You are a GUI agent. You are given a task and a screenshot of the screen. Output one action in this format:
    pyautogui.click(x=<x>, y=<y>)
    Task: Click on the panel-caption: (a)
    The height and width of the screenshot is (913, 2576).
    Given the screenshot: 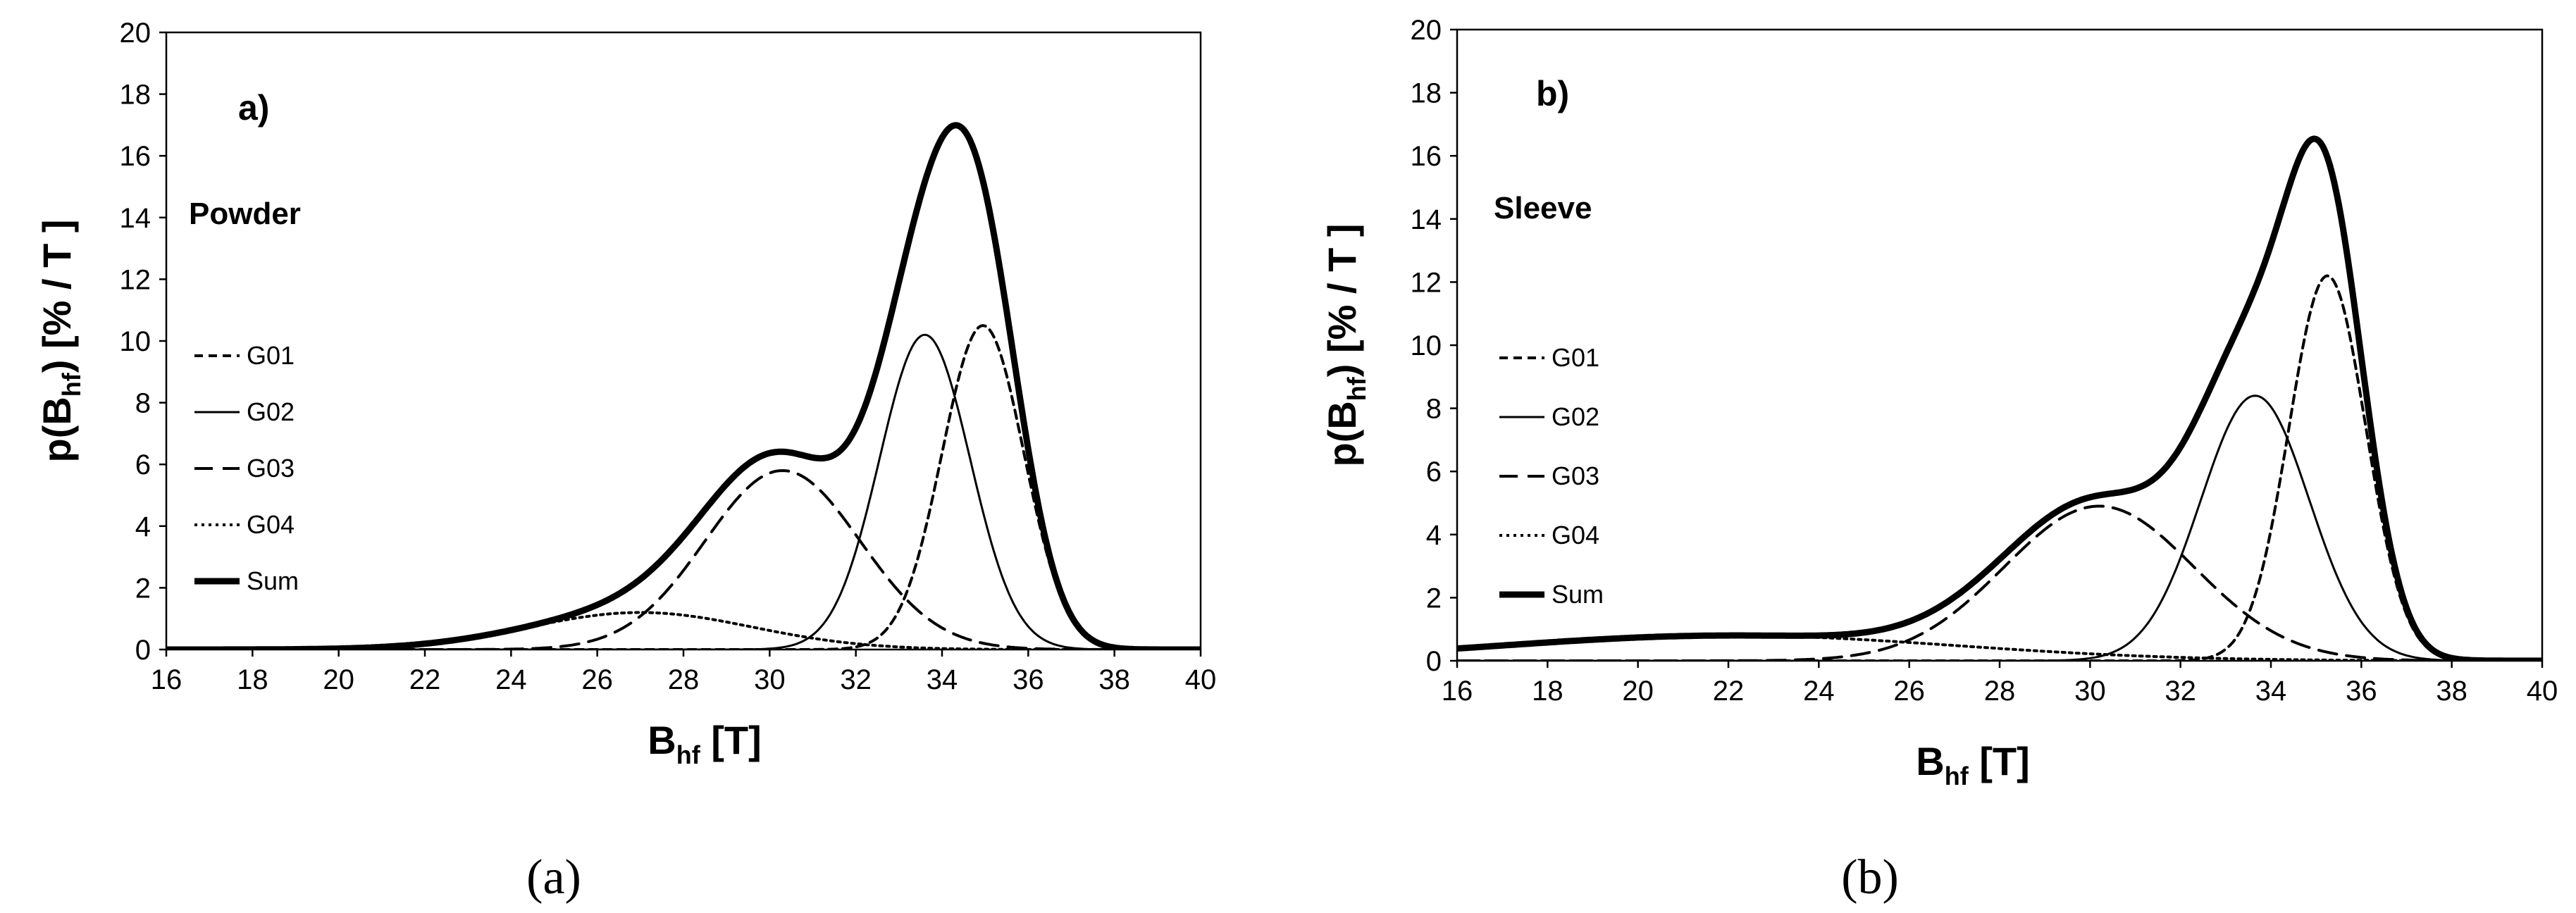 What is the action you would take?
    pyautogui.click(x=553, y=878)
    